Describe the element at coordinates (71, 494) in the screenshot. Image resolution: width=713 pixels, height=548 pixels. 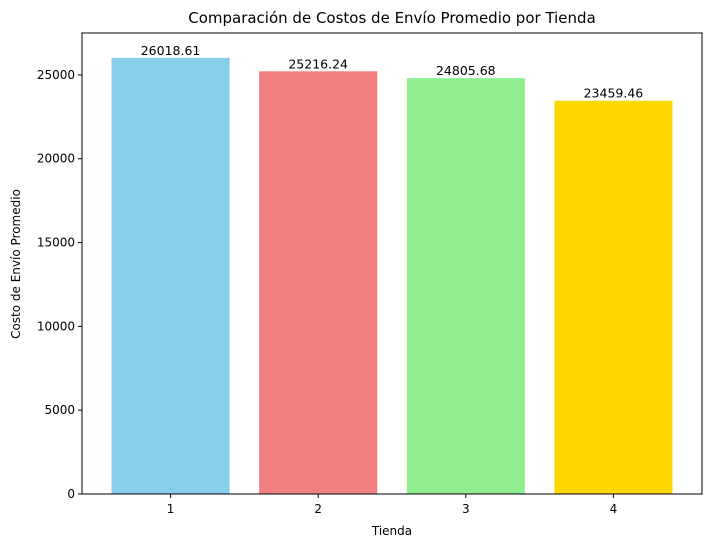
I see `y-tick-label: 0` at that location.